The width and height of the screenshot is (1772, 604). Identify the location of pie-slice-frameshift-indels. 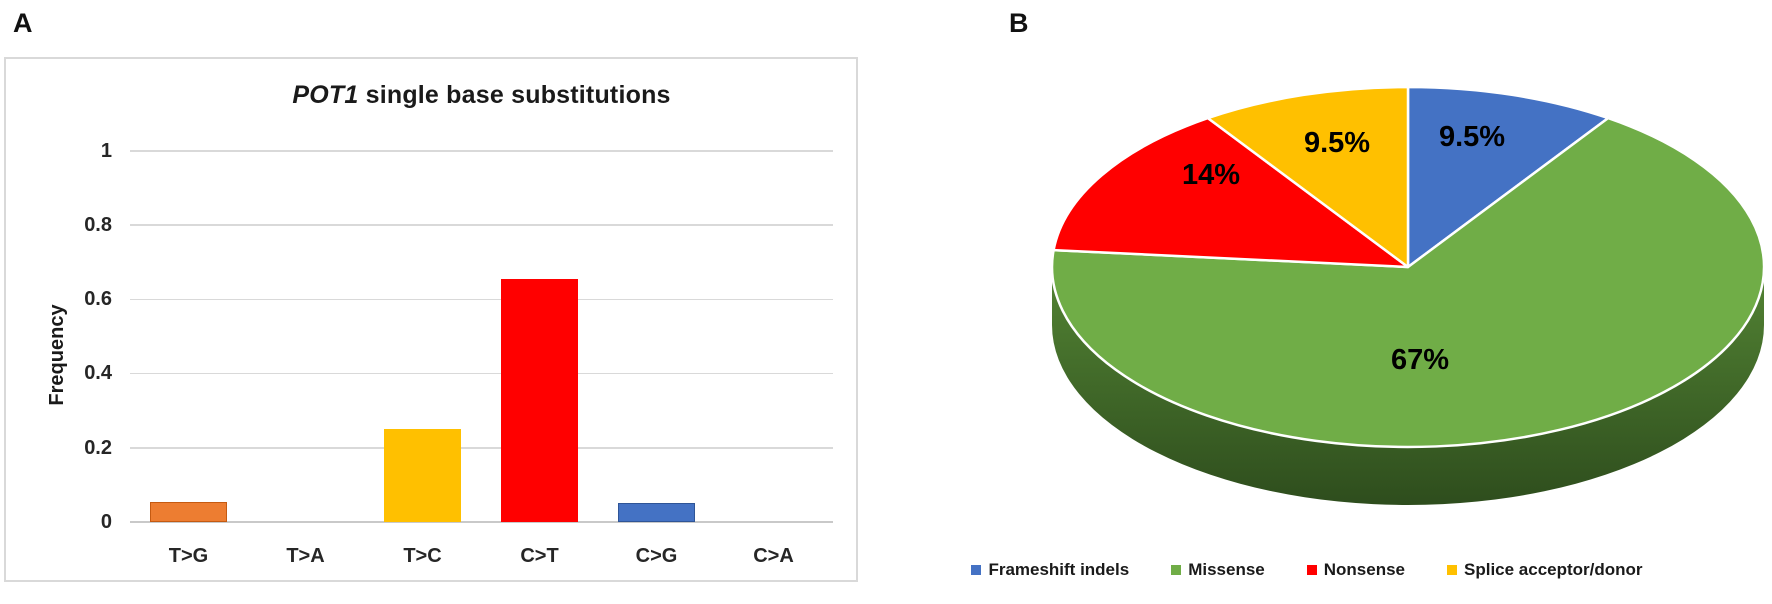
(1508, 177).